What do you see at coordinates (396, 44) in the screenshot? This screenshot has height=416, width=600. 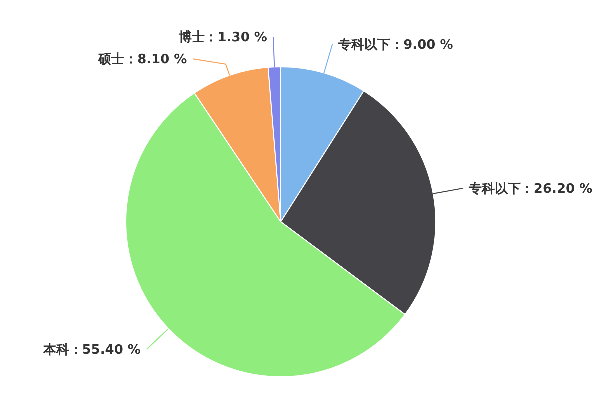 I see `slice-label: 专科以下：9.00 %` at bounding box center [396, 44].